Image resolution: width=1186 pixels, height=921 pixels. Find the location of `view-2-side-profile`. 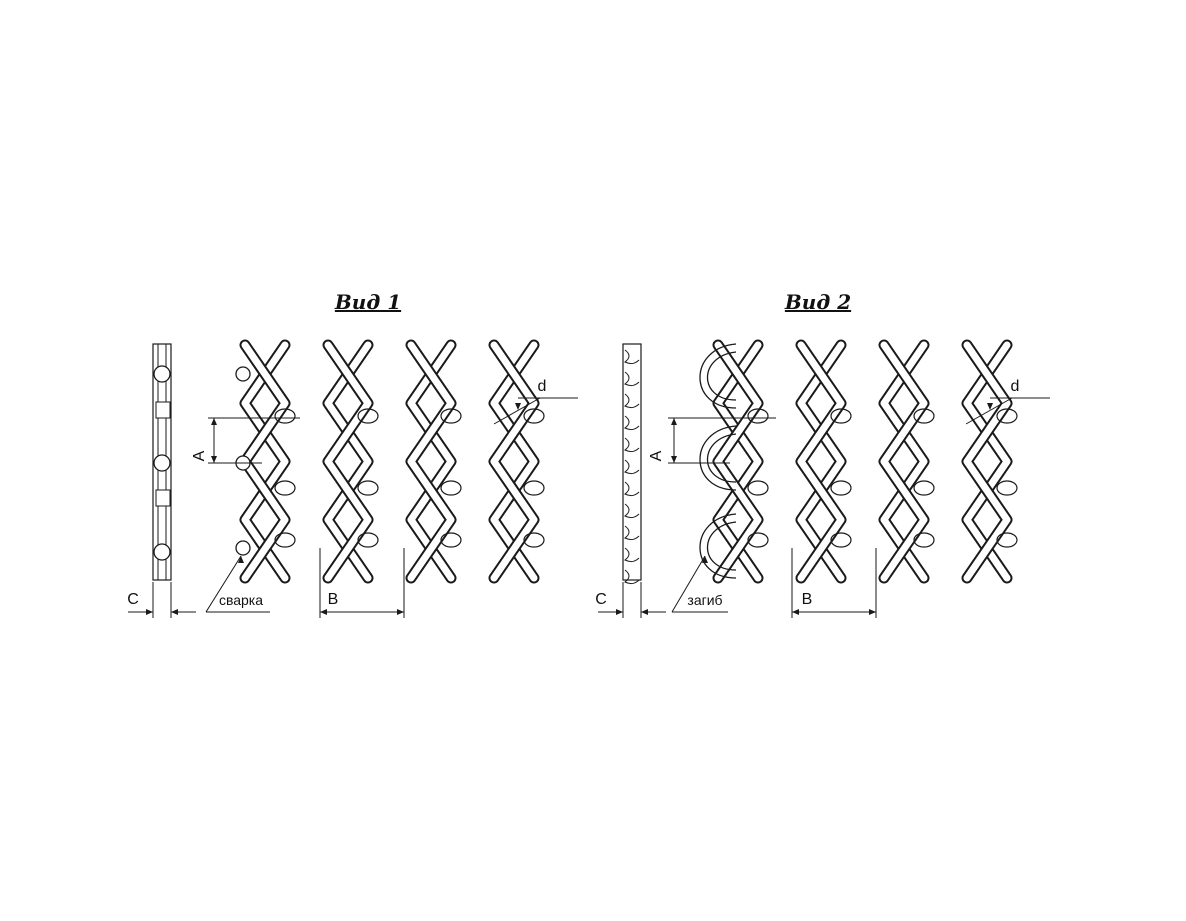

view-2-side-profile is located at coordinates (632, 464).